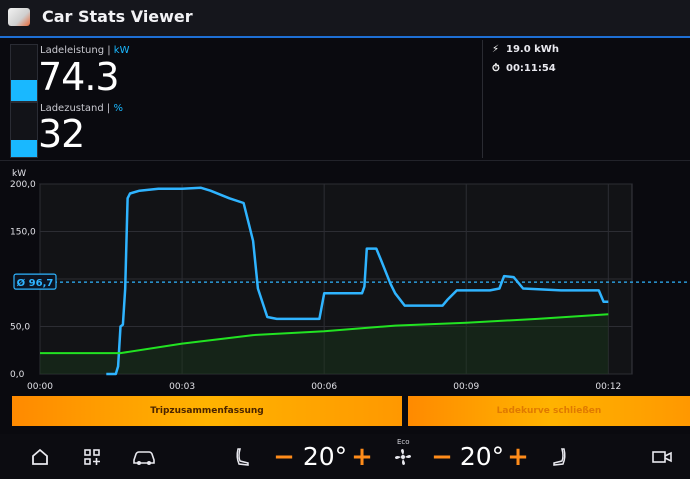  What do you see at coordinates (23, 185) in the screenshot?
I see `y-tick-label: 200,0` at bounding box center [23, 185].